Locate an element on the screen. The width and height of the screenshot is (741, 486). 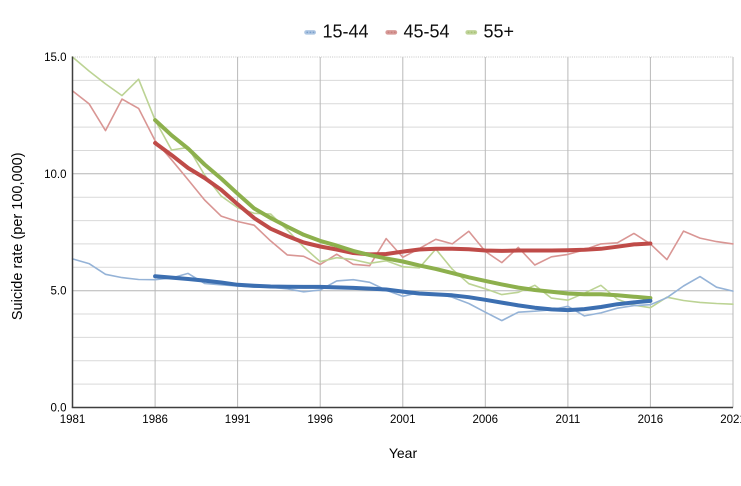
svg-text: 45-54 is located at coordinates (427, 32).